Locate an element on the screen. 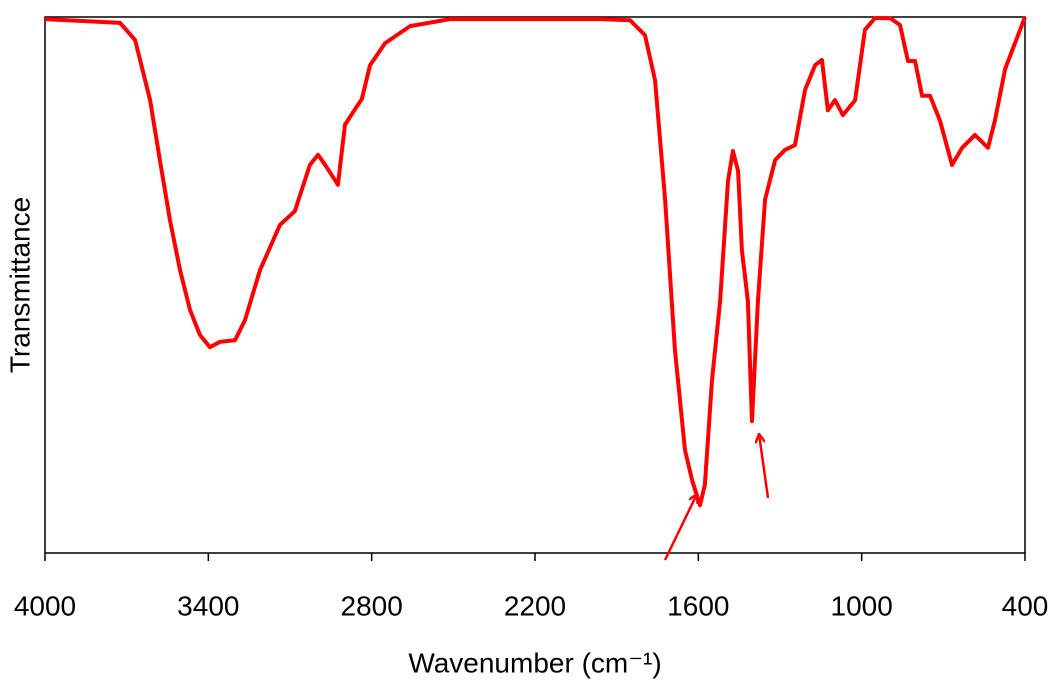  x-tick-label: 2800 is located at coordinates (372, 605).